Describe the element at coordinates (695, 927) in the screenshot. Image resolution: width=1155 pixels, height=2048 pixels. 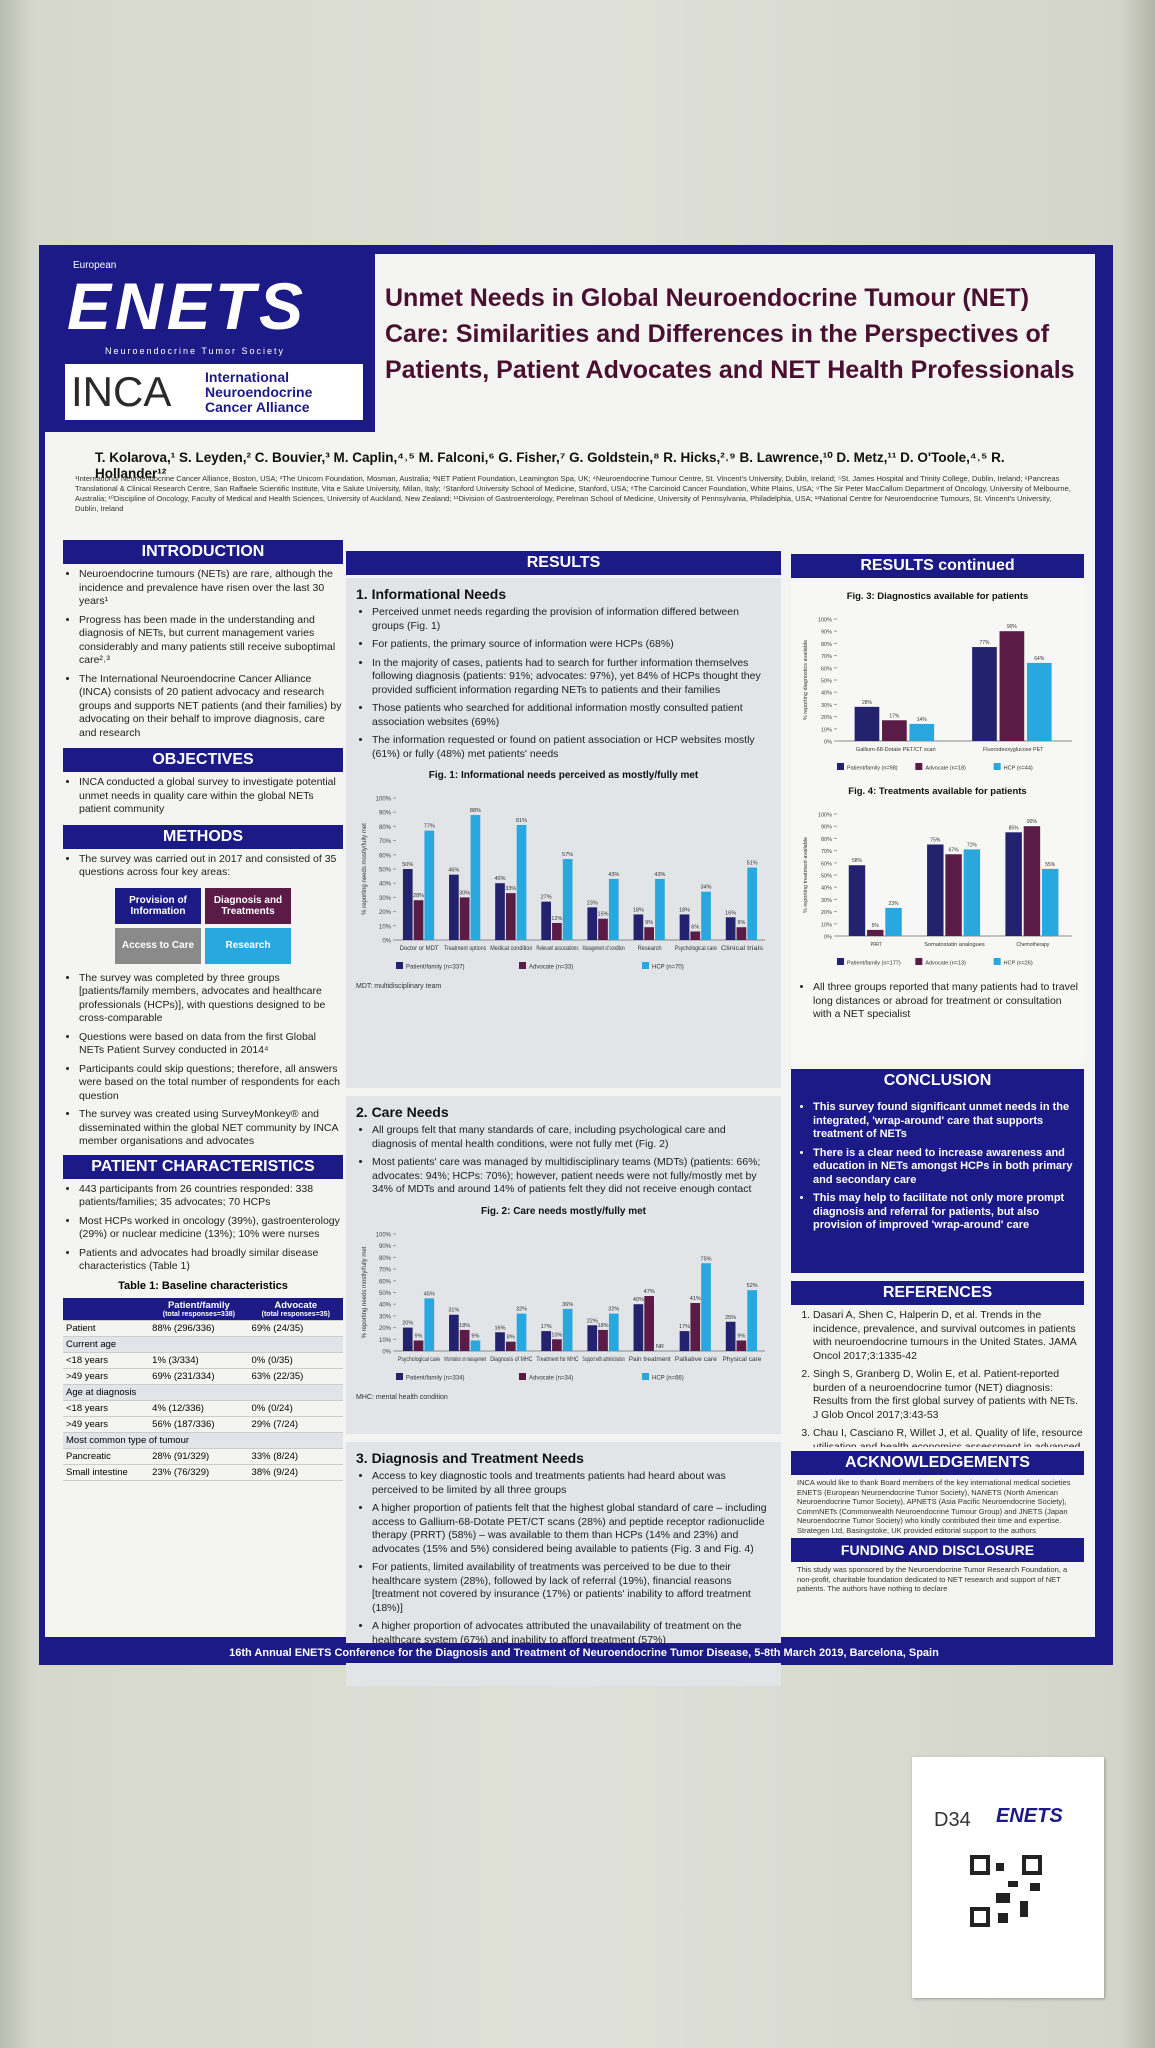
I see `value-label: 6%` at that location.